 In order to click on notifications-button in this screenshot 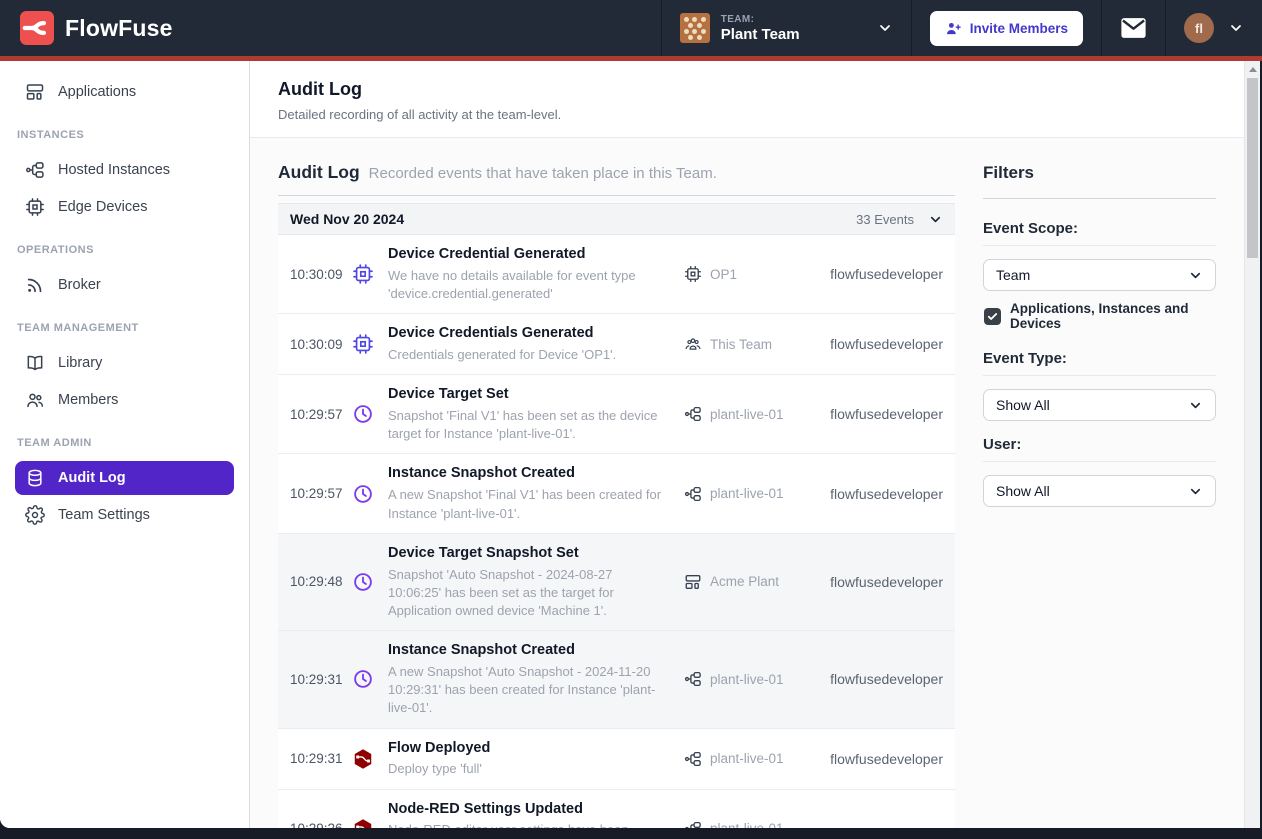, I will do `click(1133, 28)`.